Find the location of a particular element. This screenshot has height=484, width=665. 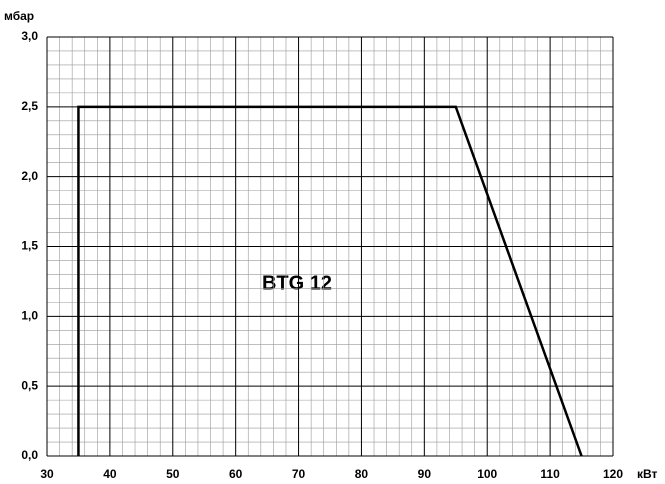

x-tick-label: 110 is located at coordinates (550, 474).